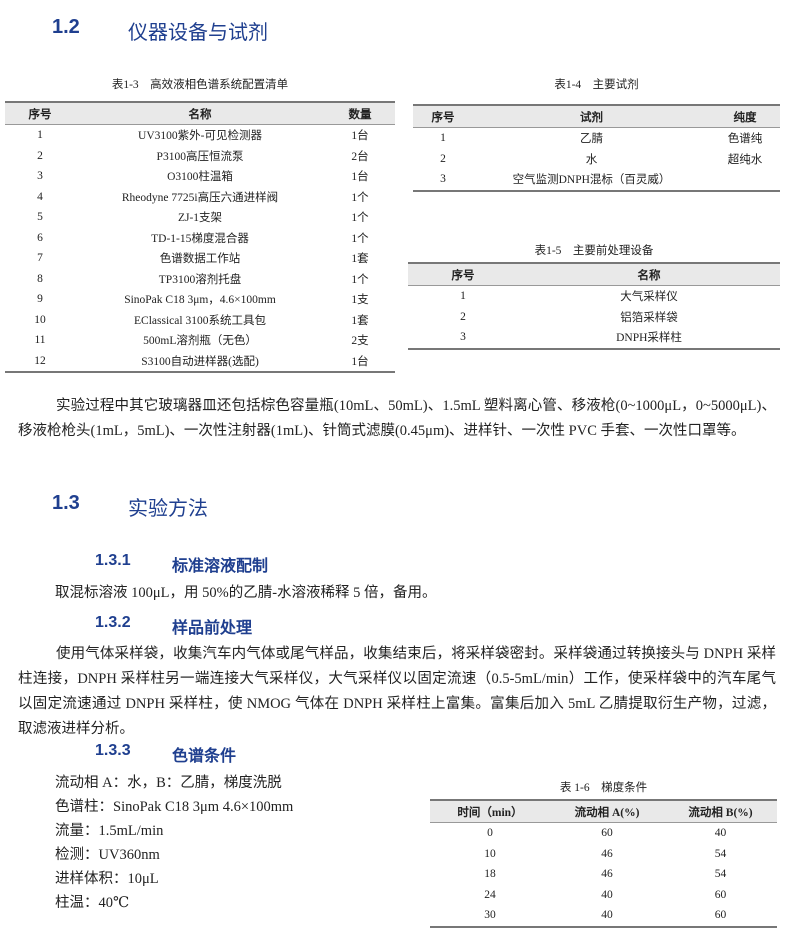  Describe the element at coordinates (745, 180) in the screenshot. I see `table-cell` at that location.